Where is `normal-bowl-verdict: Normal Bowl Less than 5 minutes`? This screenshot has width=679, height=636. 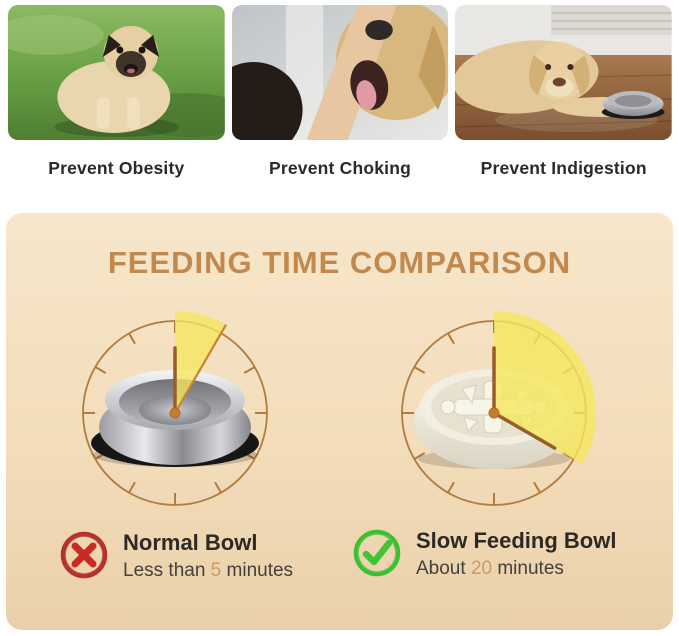 normal-bowl-verdict: Normal Bowl Less than 5 minutes is located at coordinates (175, 555).